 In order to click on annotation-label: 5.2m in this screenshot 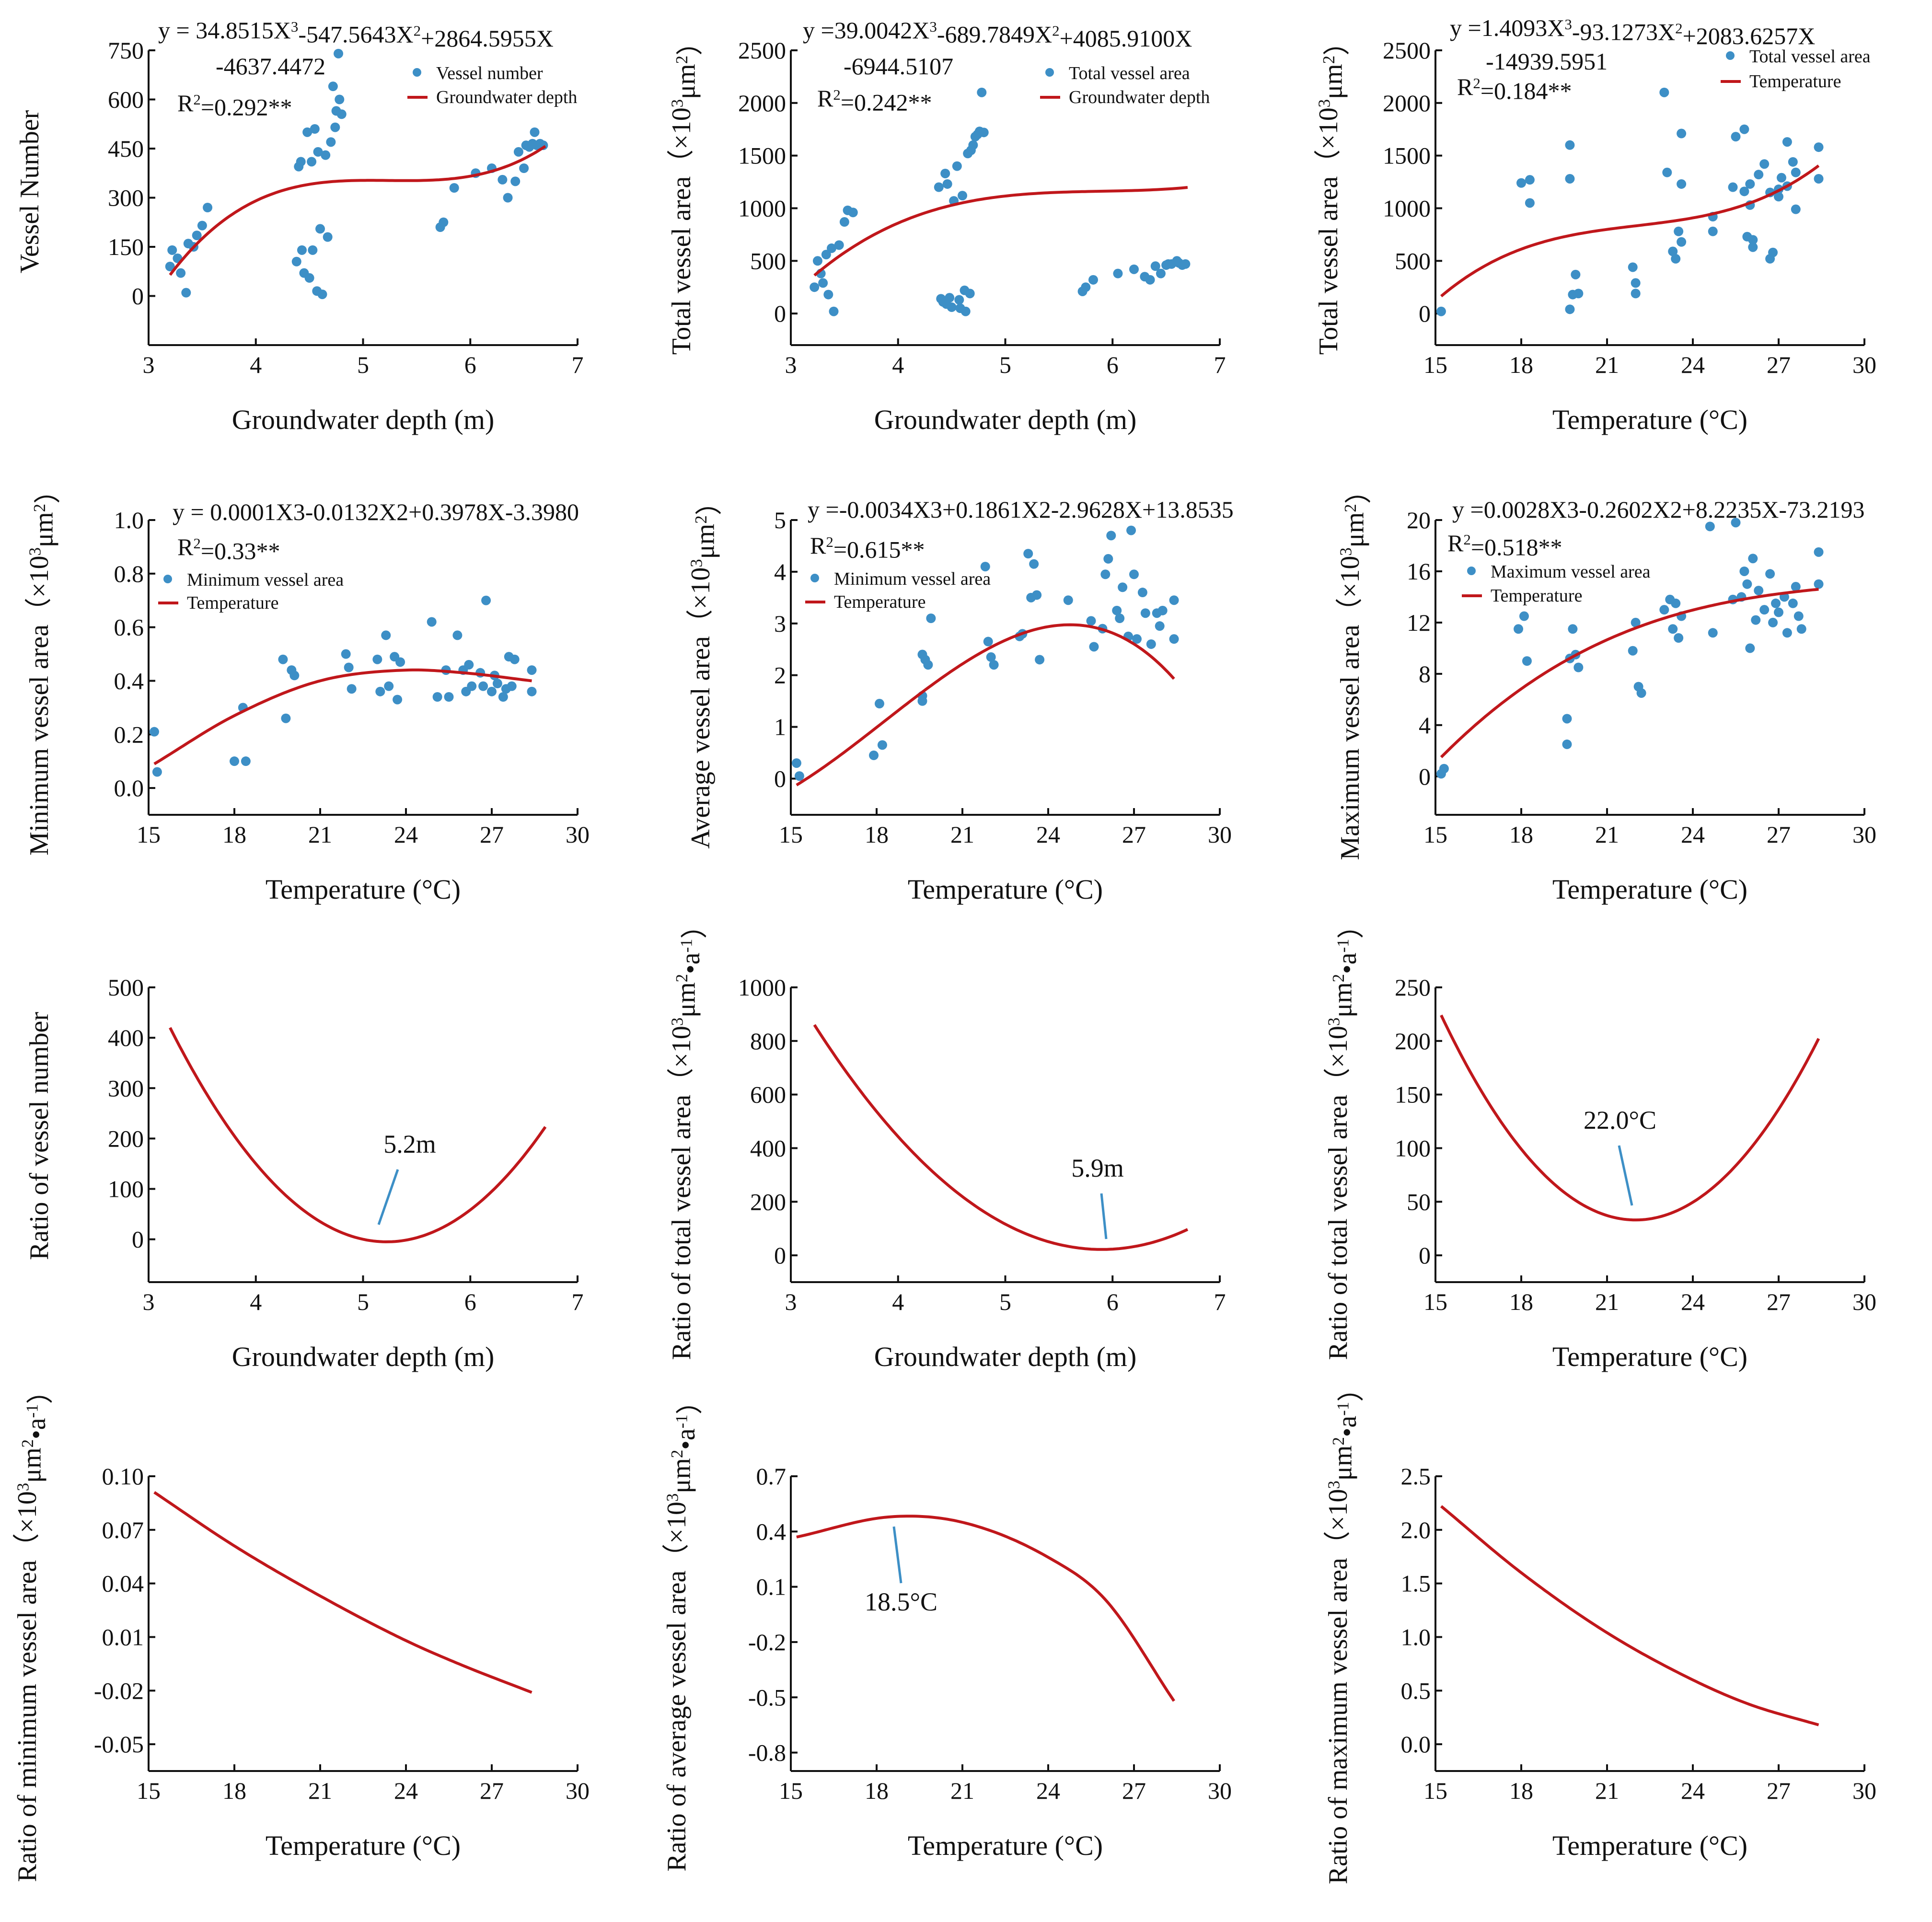, I will do `click(410, 1144)`.